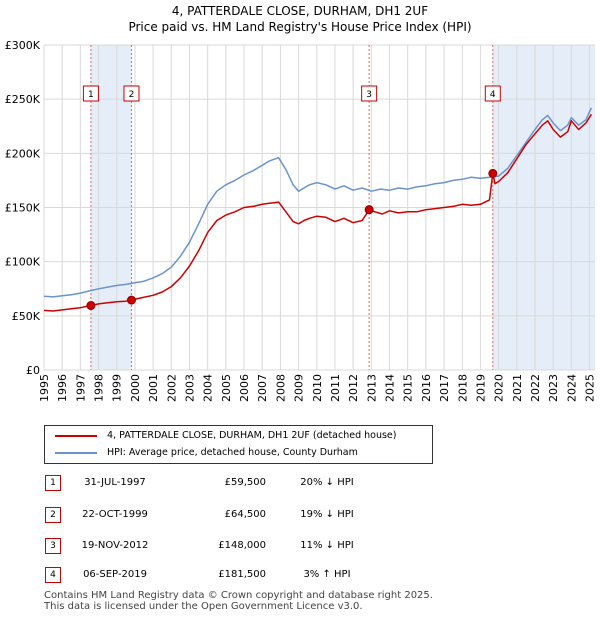  I want to click on x-tick-label: 2017, so click(444, 388).